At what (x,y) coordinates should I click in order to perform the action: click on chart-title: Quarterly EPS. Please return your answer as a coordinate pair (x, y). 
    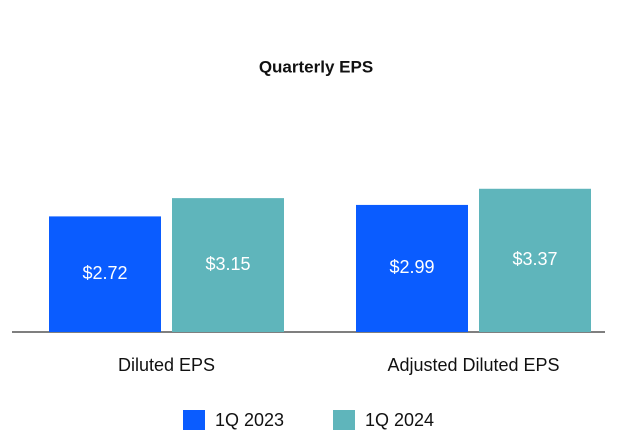
    Looking at the image, I should click on (316, 66).